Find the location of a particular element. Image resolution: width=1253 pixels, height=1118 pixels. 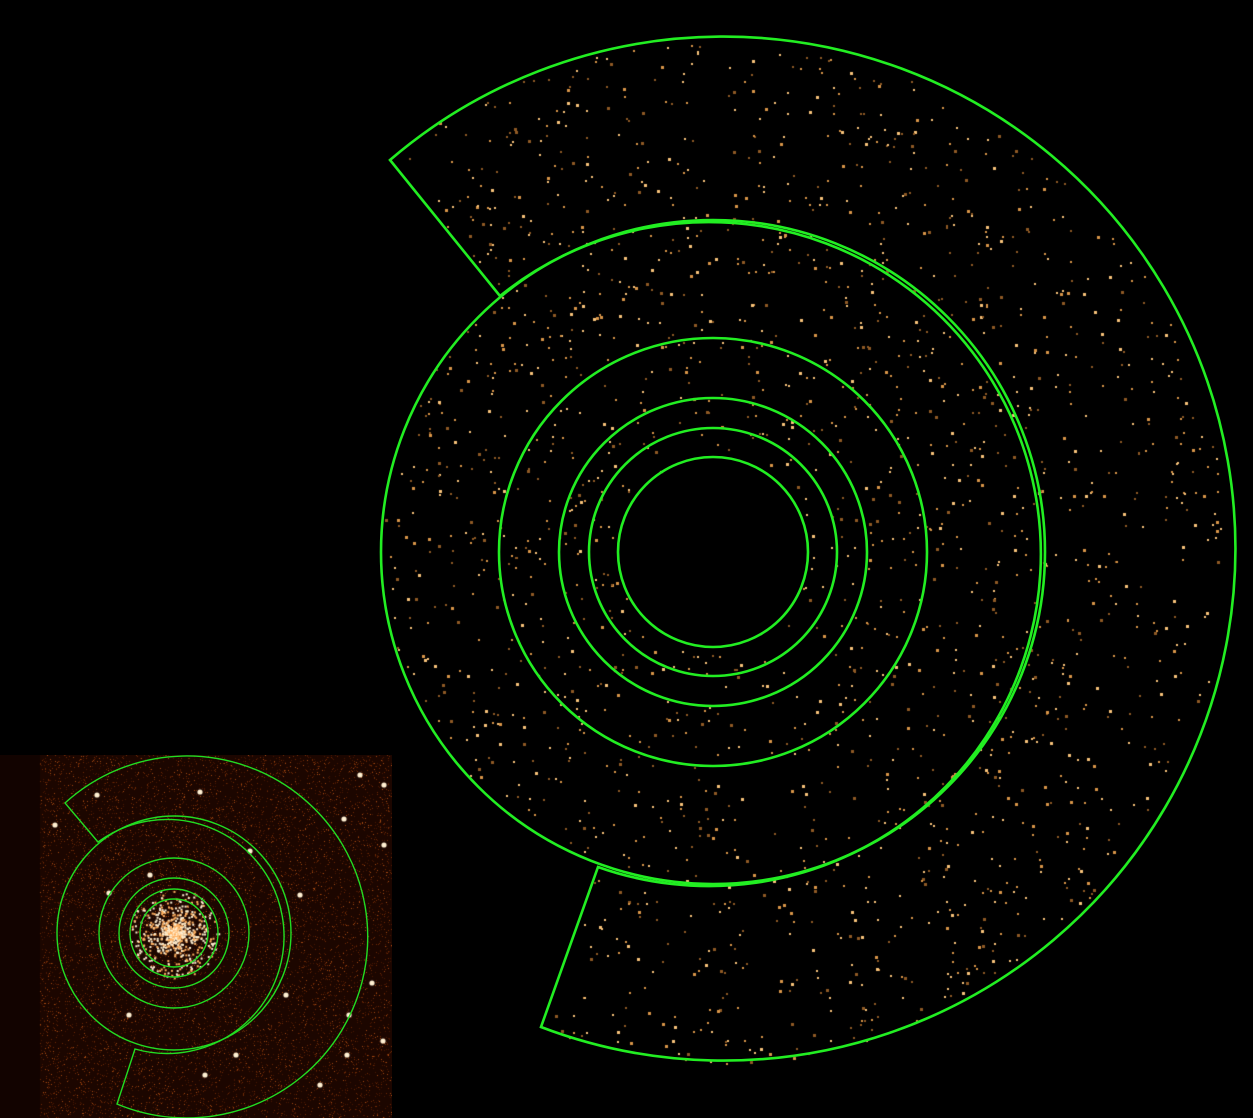

inset-region-overlay is located at coordinates (212, 936).